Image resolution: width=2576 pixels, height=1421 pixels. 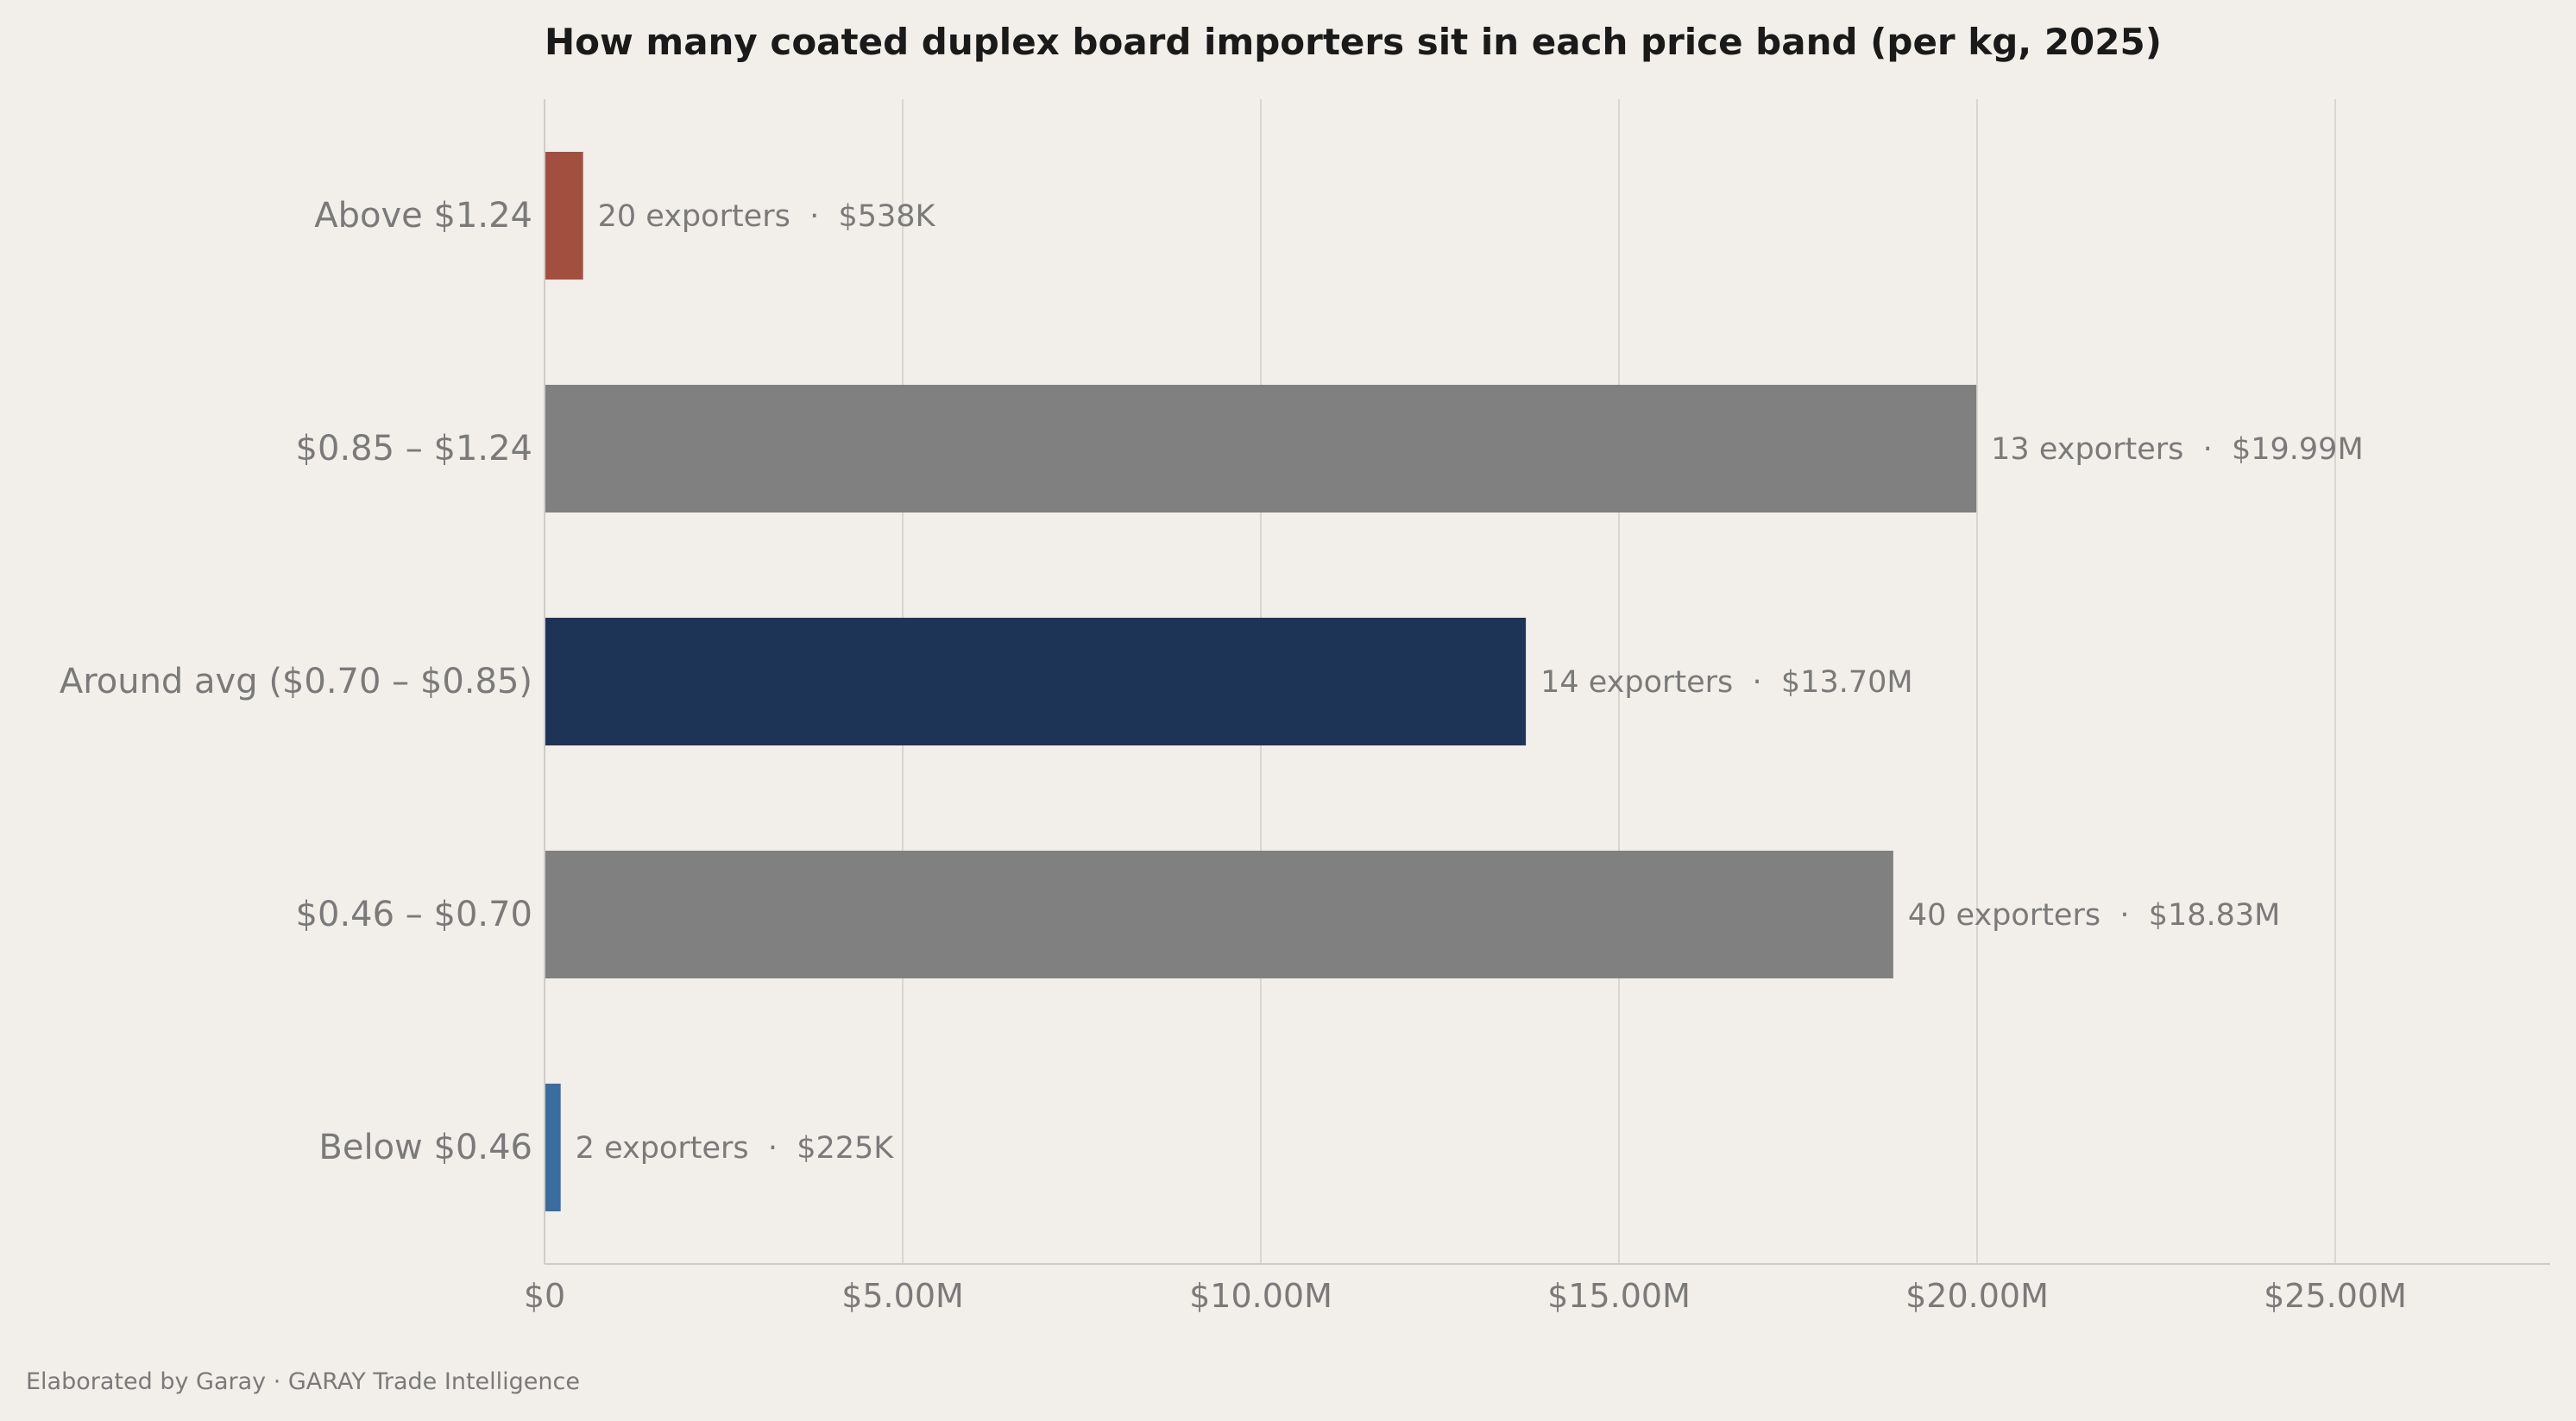 What do you see at coordinates (2094, 915) in the screenshot?
I see `bar-data-label: 40 exporters · $18.83M` at bounding box center [2094, 915].